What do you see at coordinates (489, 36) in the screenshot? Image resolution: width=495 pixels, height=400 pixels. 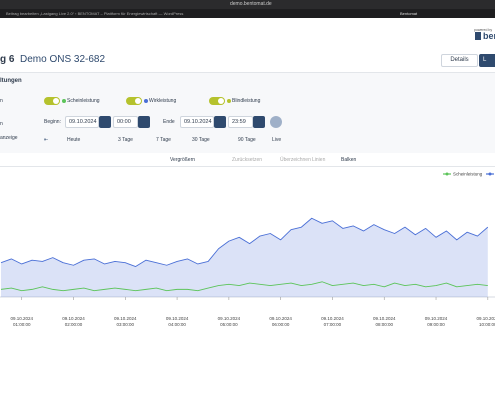 I see `logo: bentomat` at bounding box center [489, 36].